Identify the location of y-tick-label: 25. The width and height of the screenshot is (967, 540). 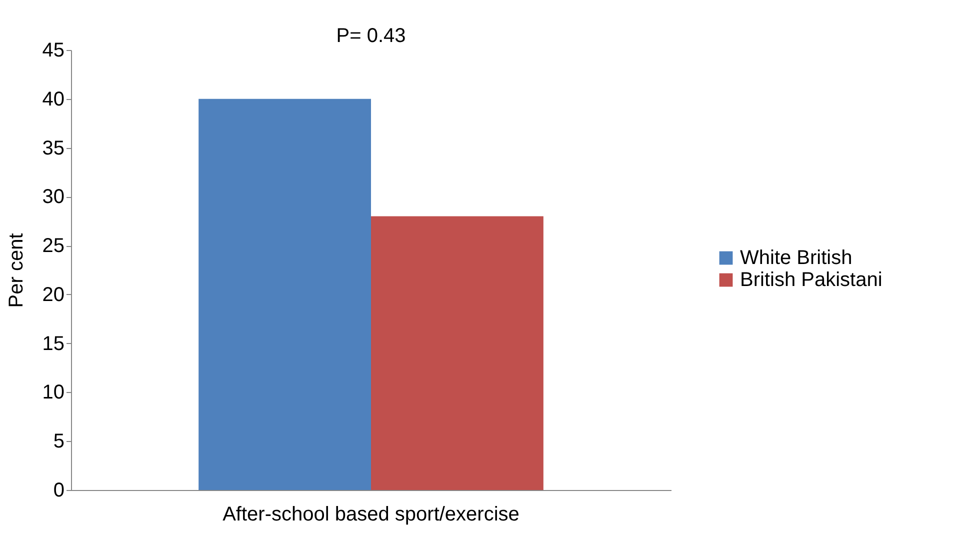
(53, 246).